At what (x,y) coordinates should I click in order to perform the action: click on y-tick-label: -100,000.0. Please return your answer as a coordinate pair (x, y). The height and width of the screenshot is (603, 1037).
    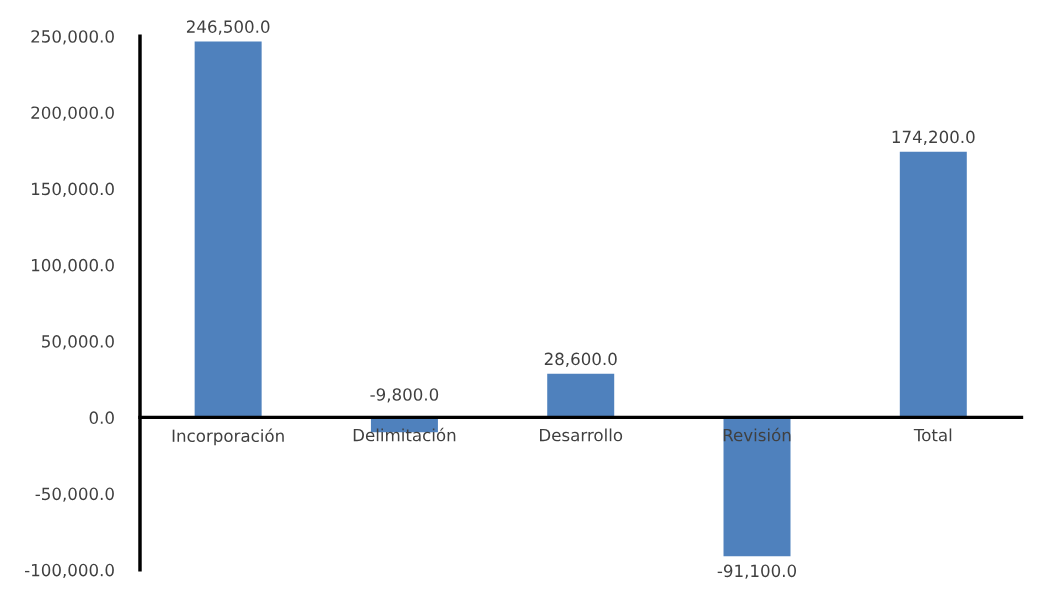
    Looking at the image, I should click on (69, 571).